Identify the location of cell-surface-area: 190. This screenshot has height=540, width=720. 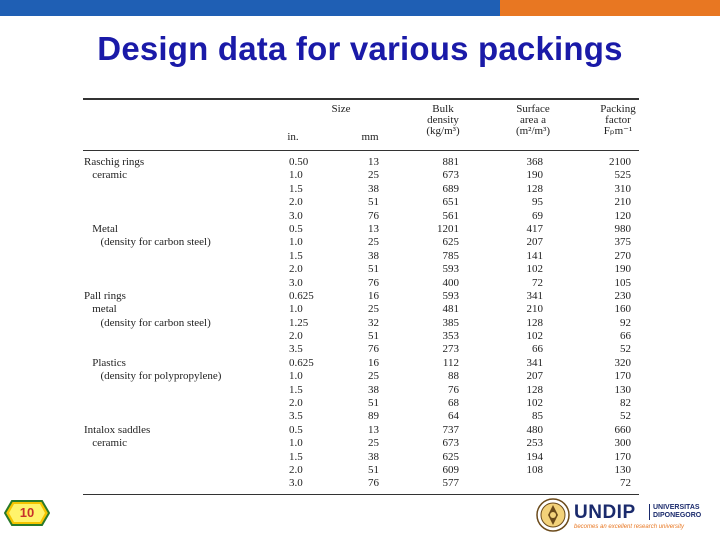
(535, 175).